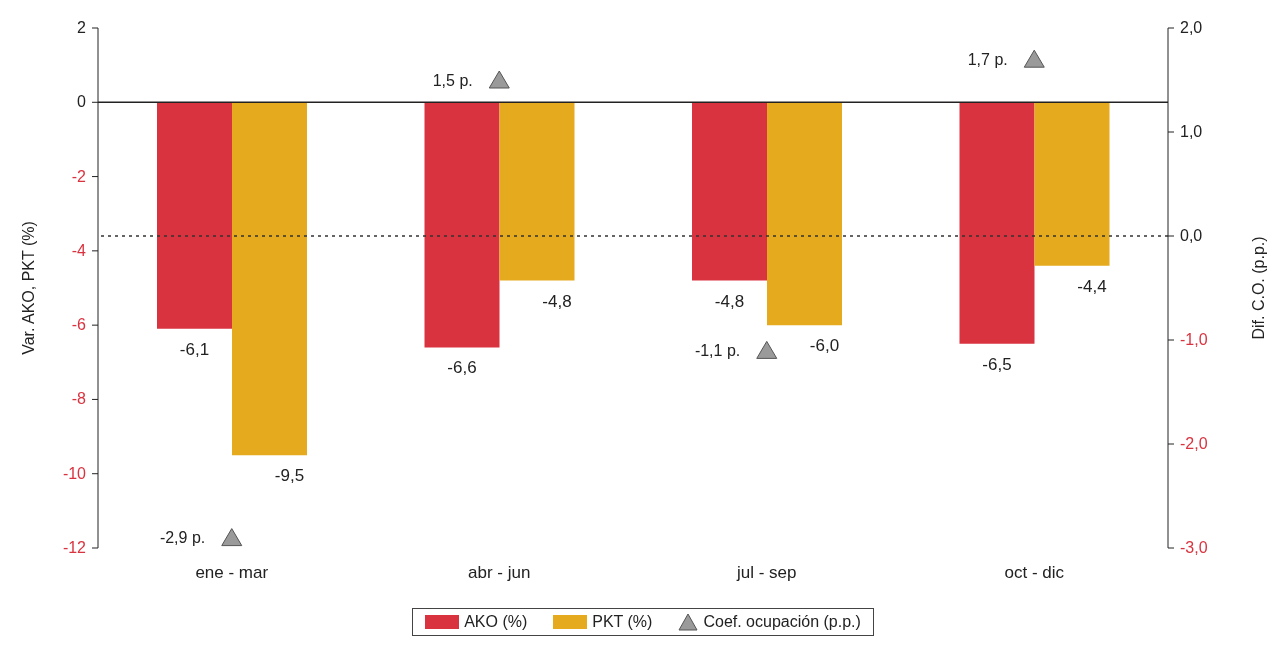  I want to click on y-tick-label: 0, so click(82, 102).